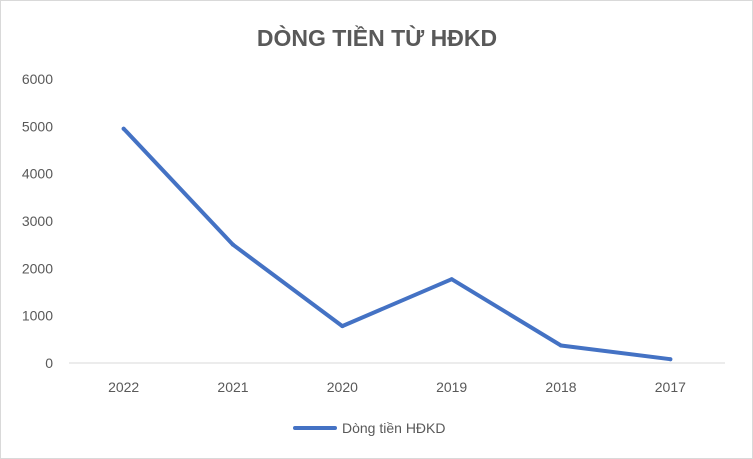  Describe the element at coordinates (342, 387) in the screenshot. I see `x-tick-label: 2020` at that location.